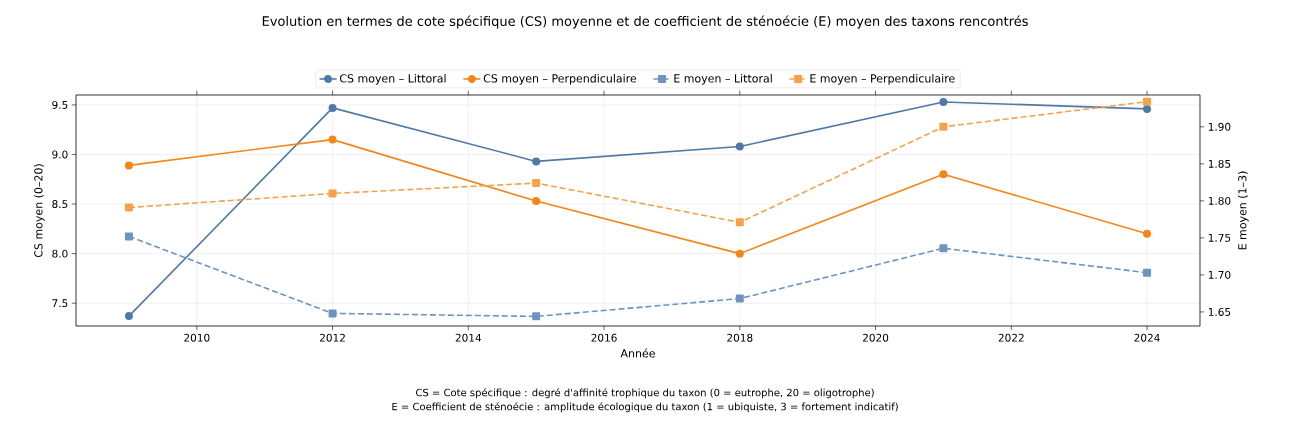 The image size is (1290, 423). I want to click on x-tick-label: 2022, so click(1011, 337).